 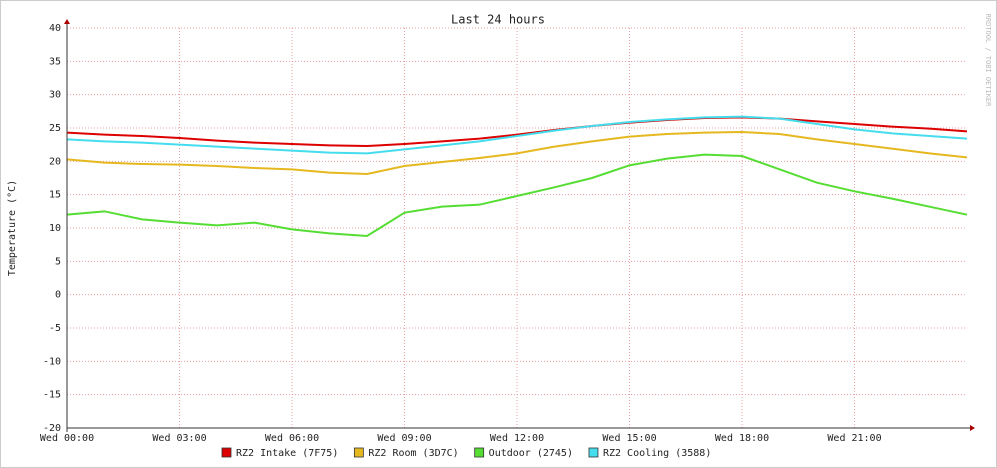 I want to click on x-tick-label: Wed 12:00, so click(x=517, y=438).